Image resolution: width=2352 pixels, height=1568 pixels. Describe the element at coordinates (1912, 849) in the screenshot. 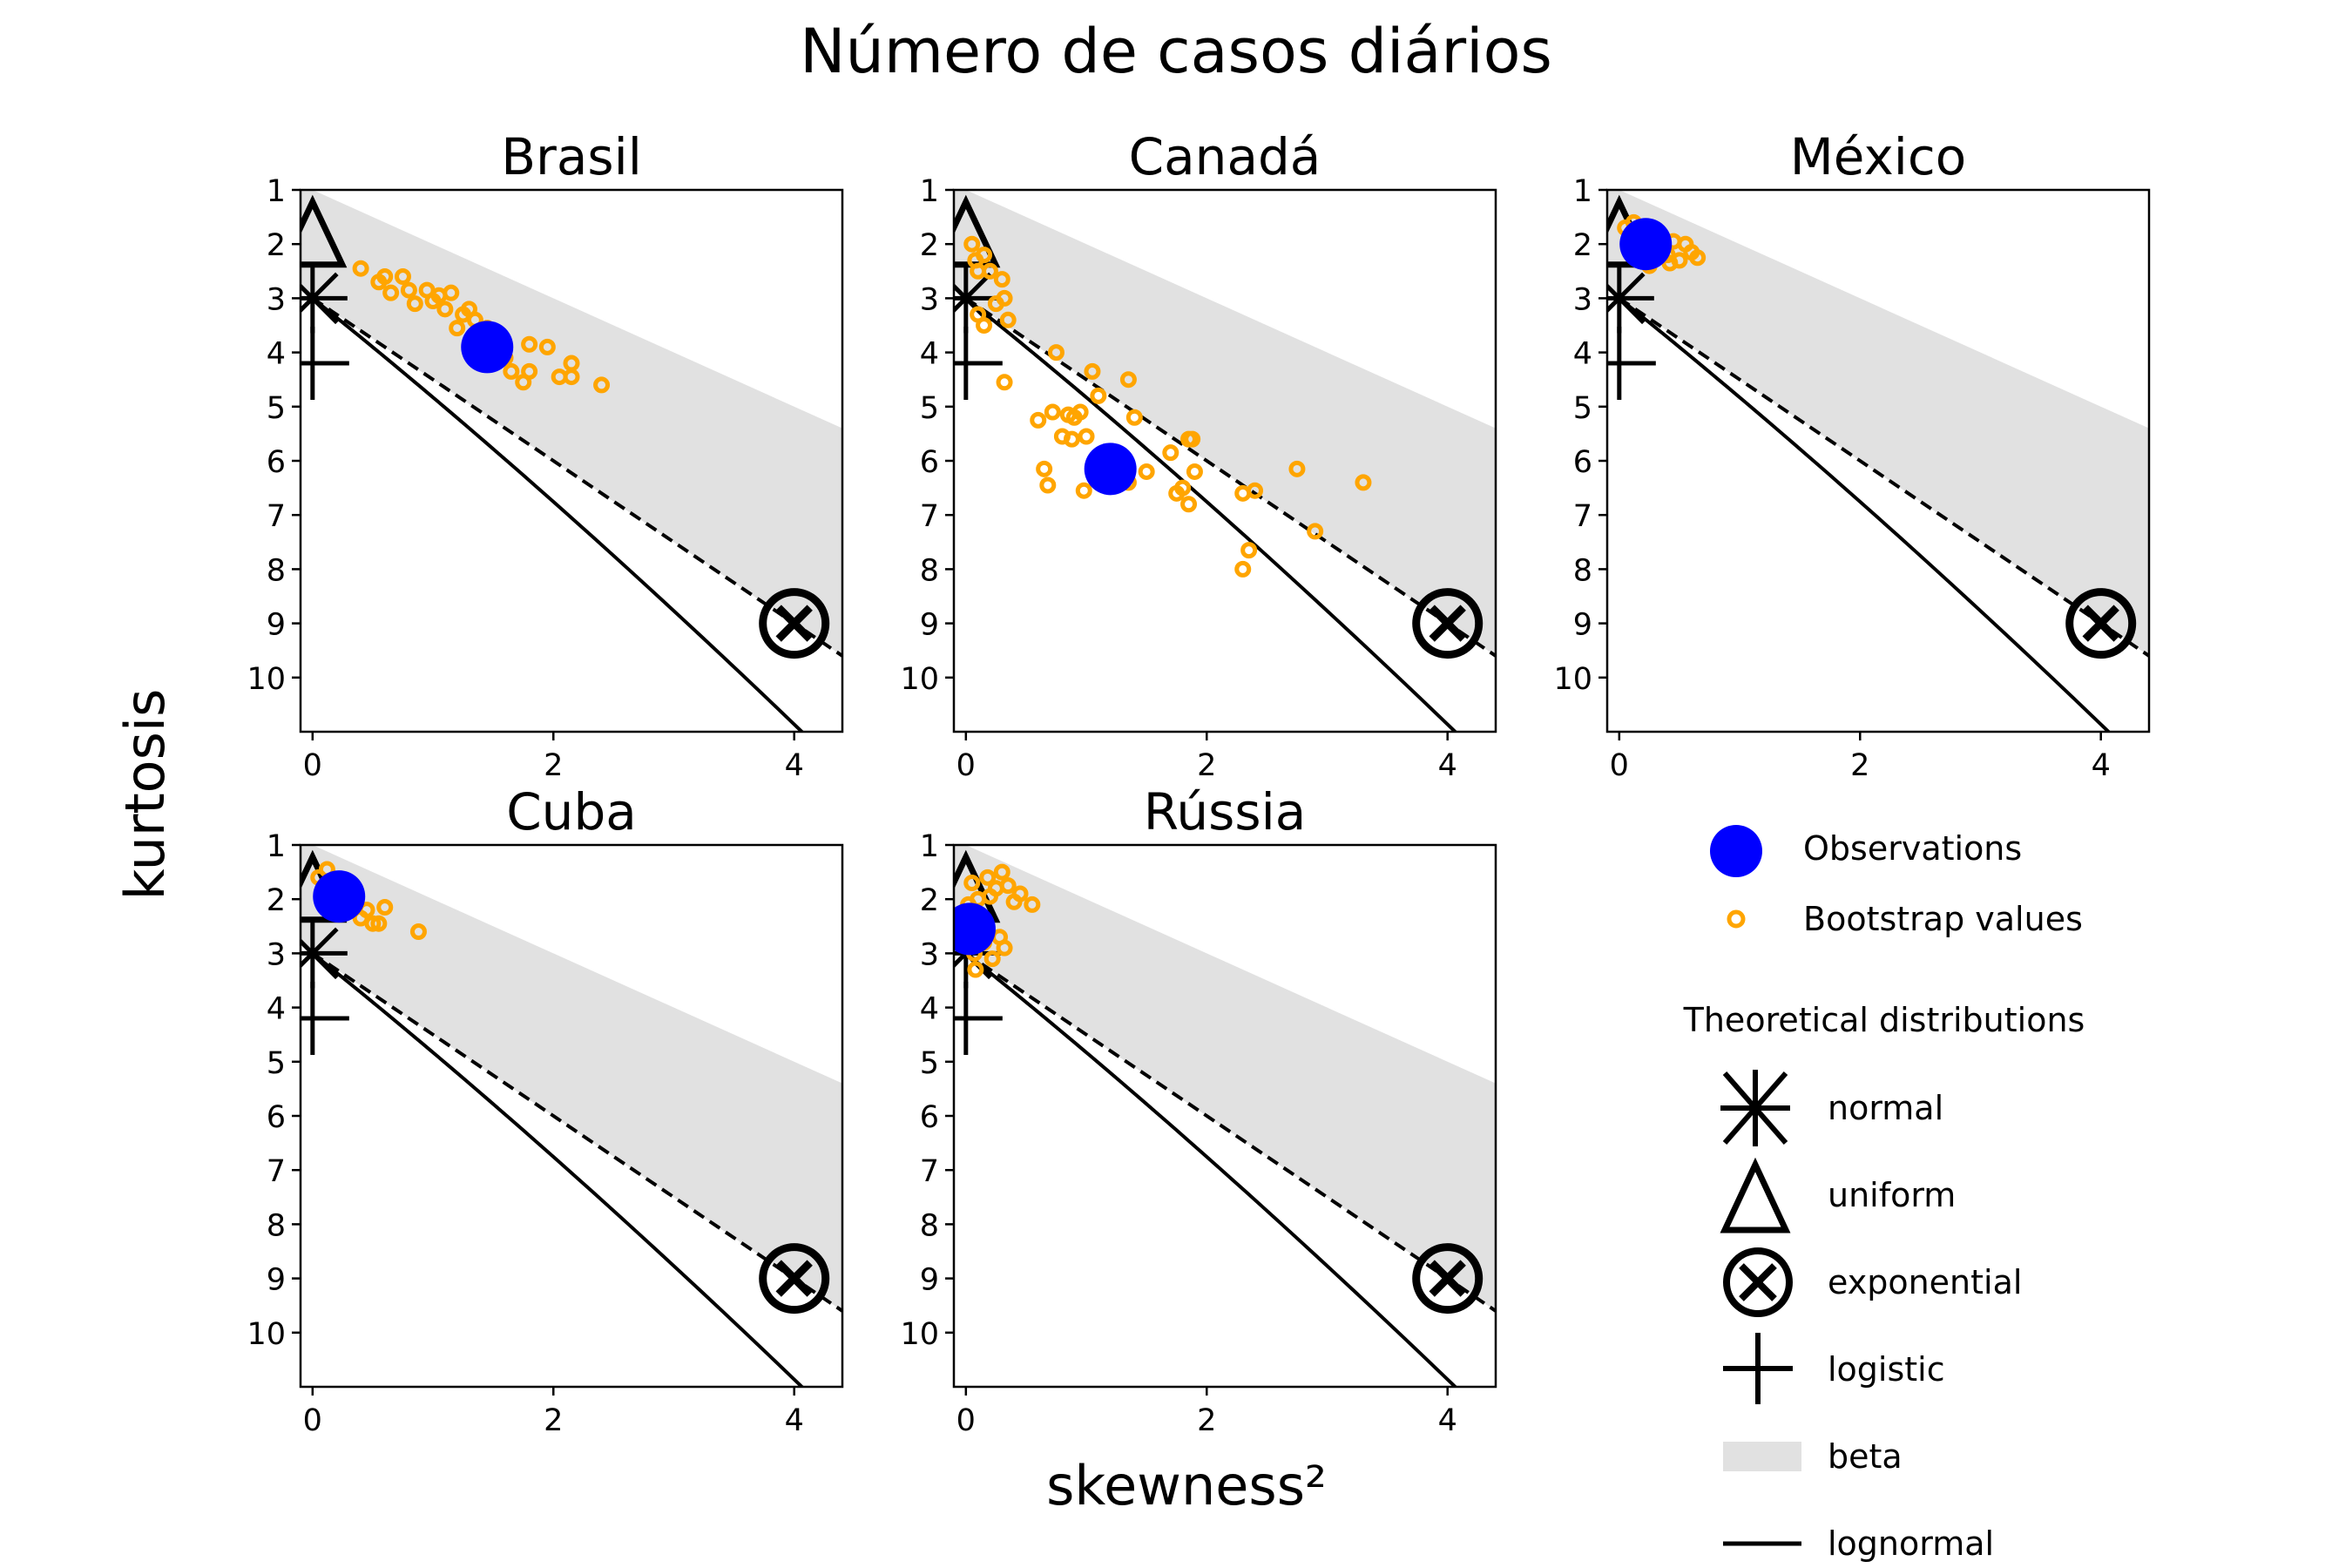

I see `legend-observations-label: Observations` at that location.